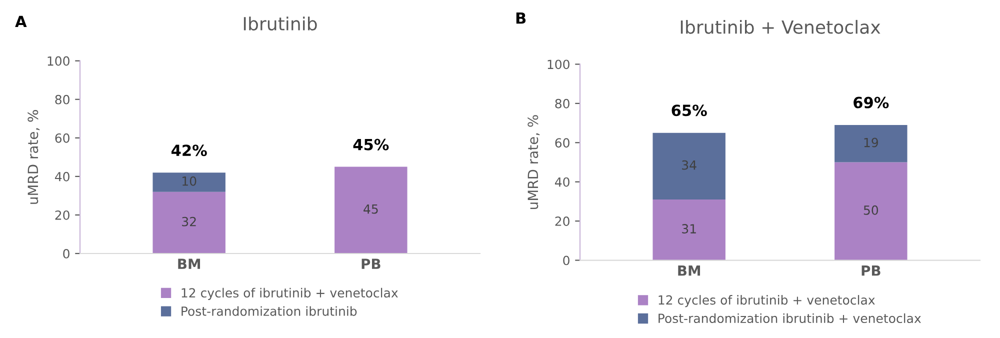 The width and height of the screenshot is (1000, 338). I want to click on data-label: 34, so click(689, 165).